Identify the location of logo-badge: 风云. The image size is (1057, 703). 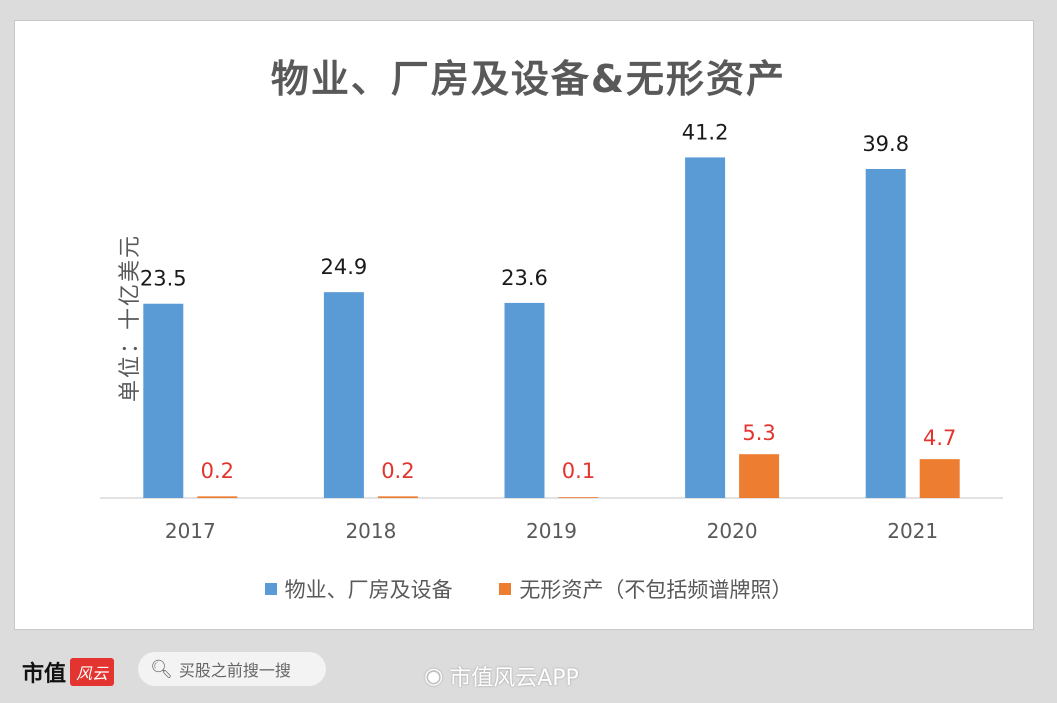
(92, 672).